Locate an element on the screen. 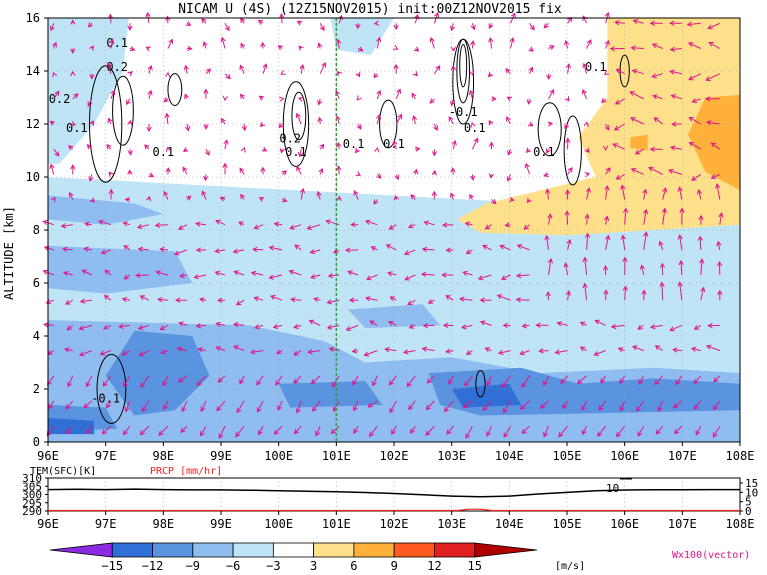 The width and height of the screenshot is (767, 575). colorbar-tick-label: 12 is located at coordinates (434, 566).